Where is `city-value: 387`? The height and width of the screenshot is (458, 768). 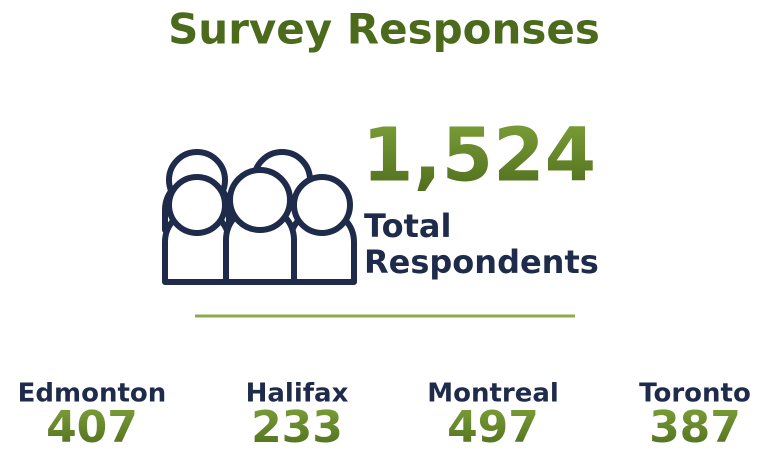
city-value: 387 is located at coordinates (695, 427).